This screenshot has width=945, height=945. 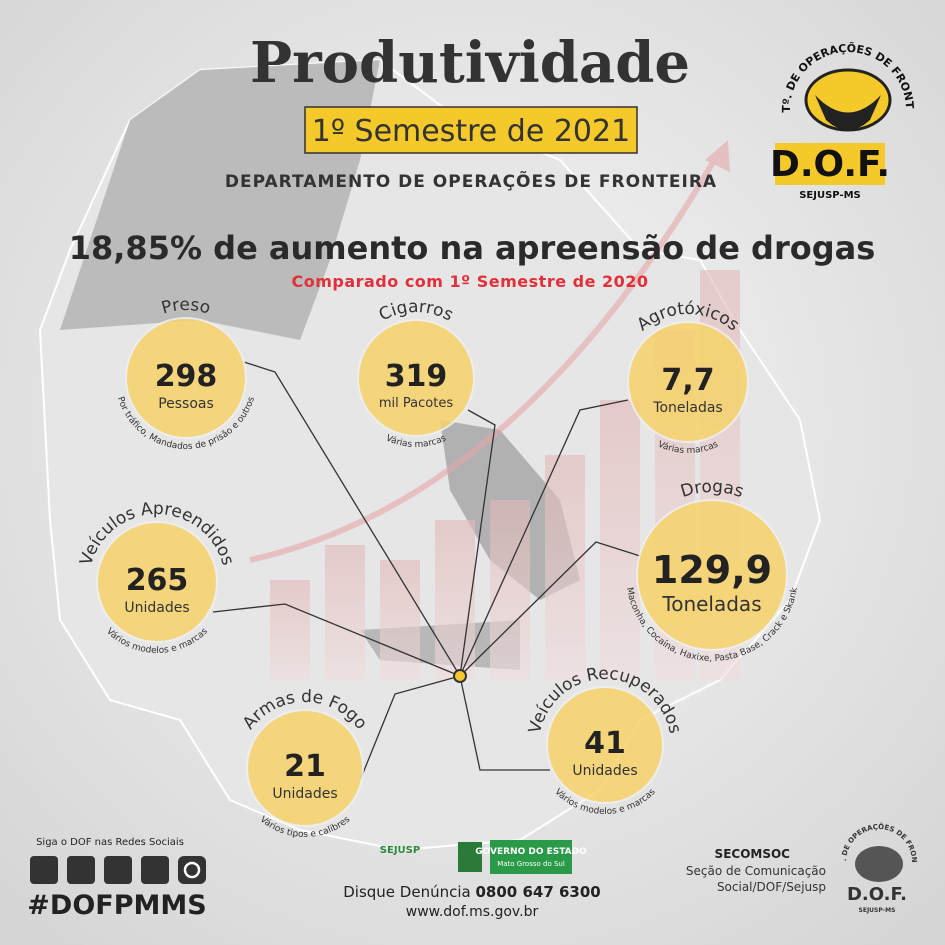 What do you see at coordinates (416, 403) in the screenshot?
I see `stat-unit: mil Pacotes` at bounding box center [416, 403].